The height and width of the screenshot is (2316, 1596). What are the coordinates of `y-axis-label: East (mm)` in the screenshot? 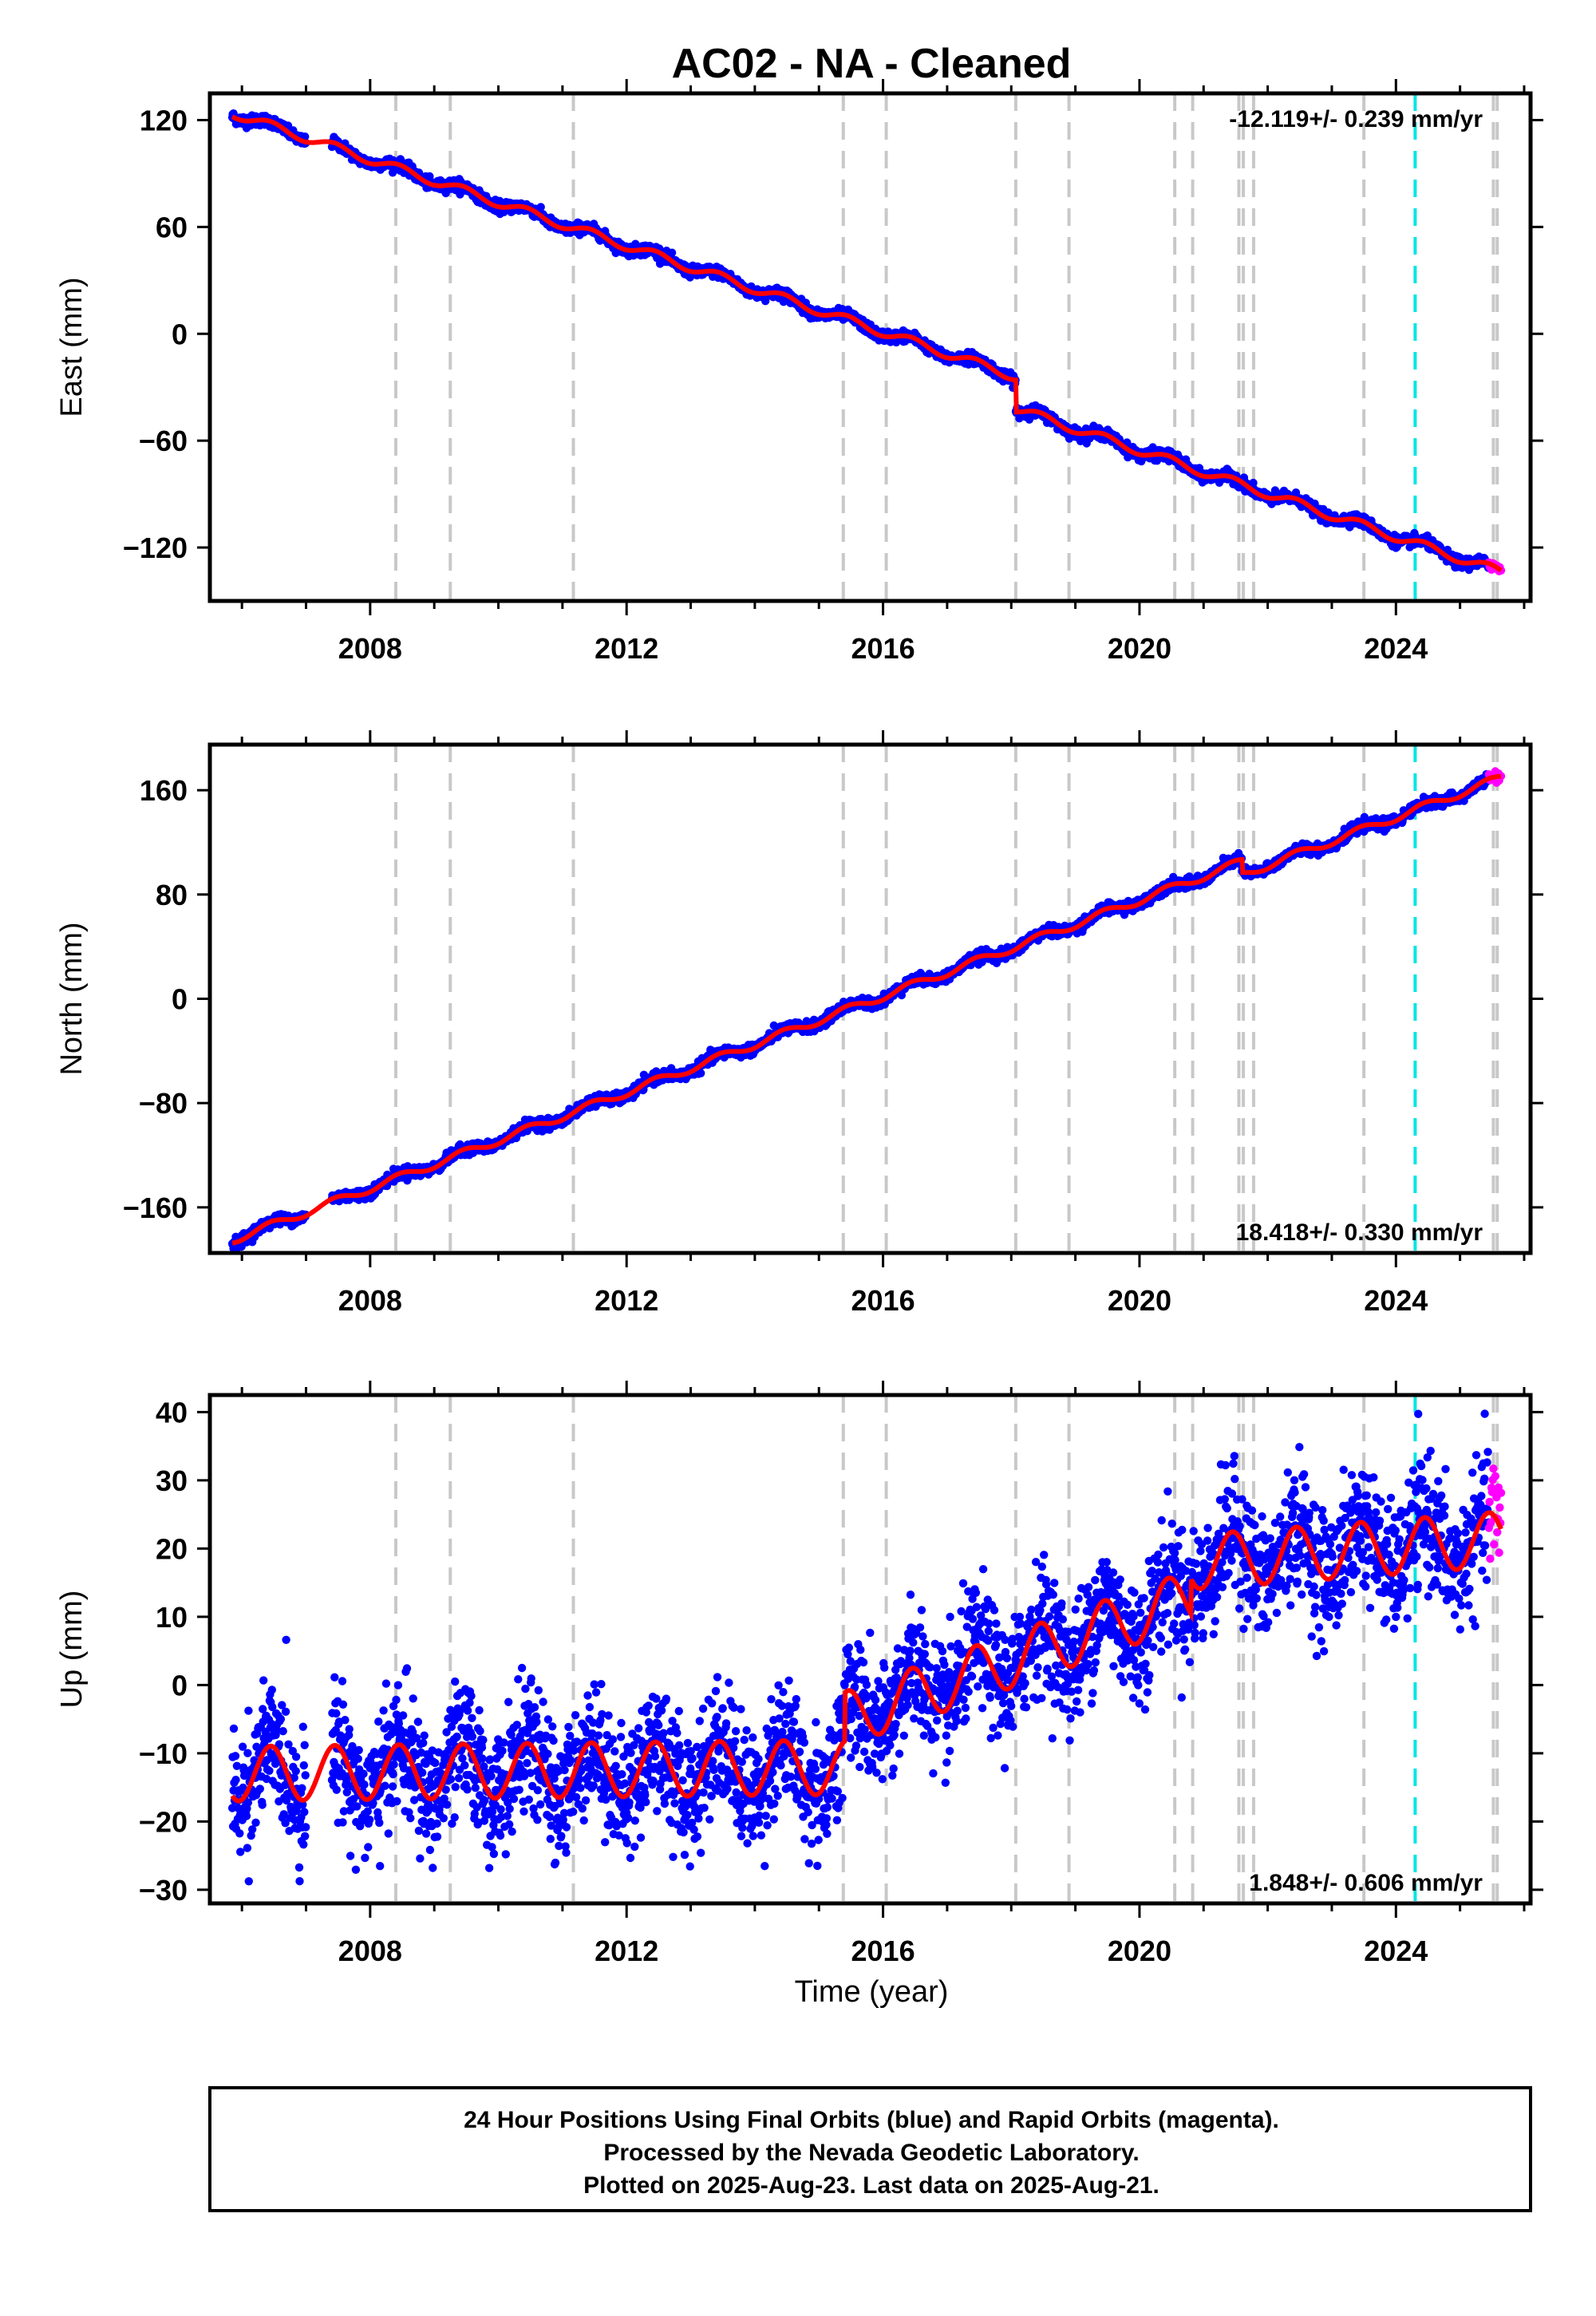 It's located at (72, 347).